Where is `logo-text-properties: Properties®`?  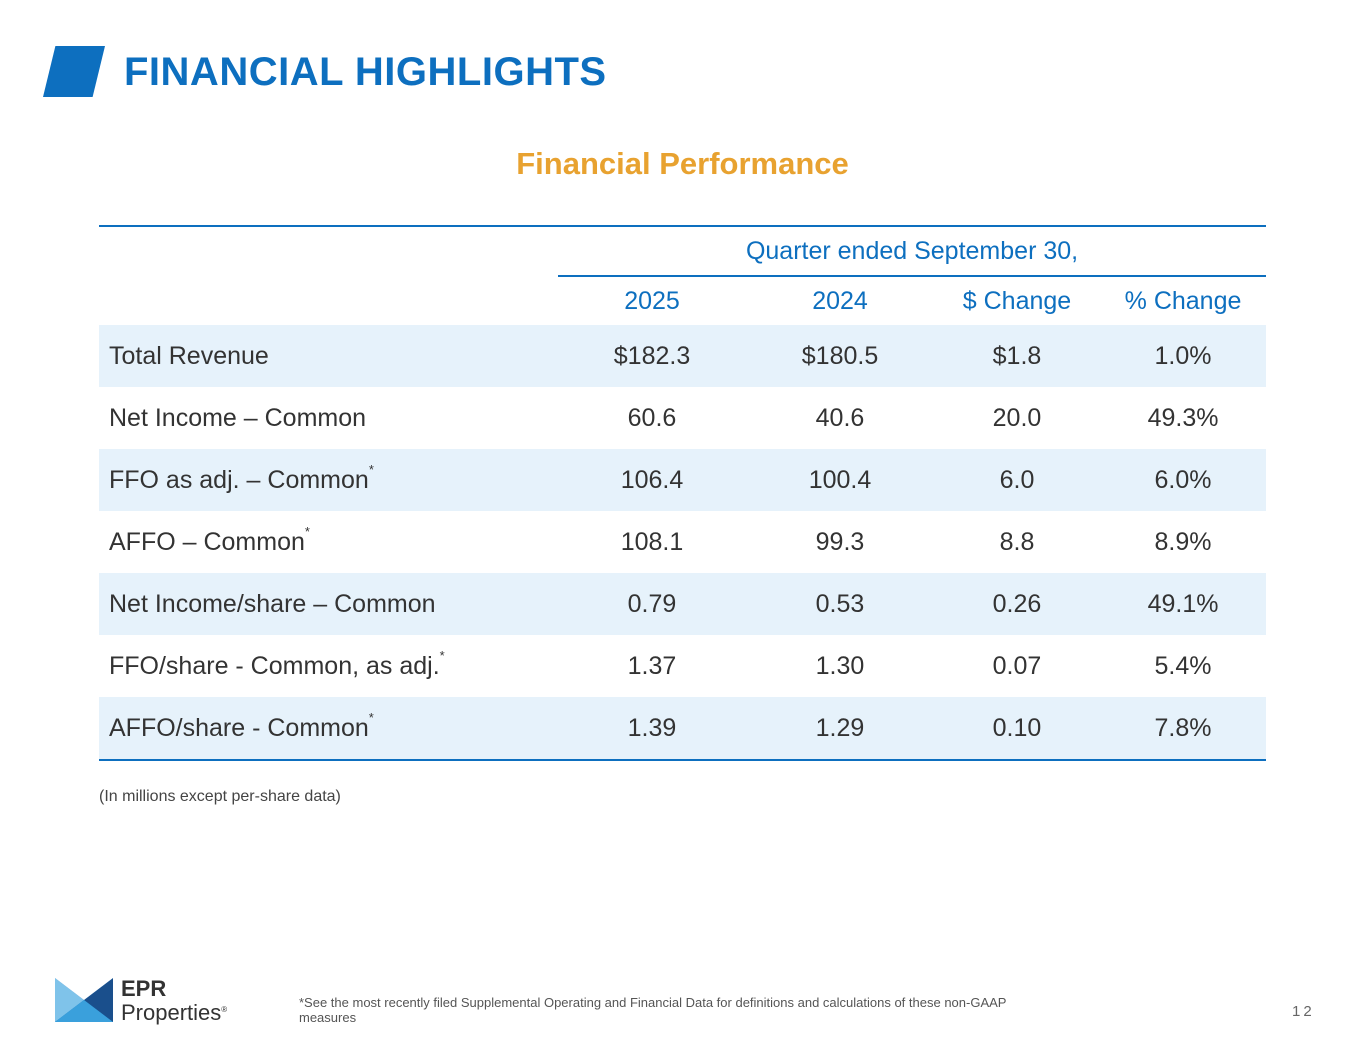 logo-text-properties: Properties® is located at coordinates (174, 1012).